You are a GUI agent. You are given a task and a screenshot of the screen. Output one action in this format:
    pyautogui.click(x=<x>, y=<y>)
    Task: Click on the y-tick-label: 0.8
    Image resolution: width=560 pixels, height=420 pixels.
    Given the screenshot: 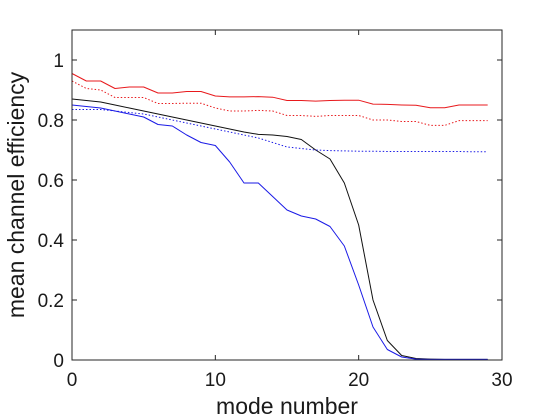 What is the action you would take?
    pyautogui.click(x=51, y=121)
    